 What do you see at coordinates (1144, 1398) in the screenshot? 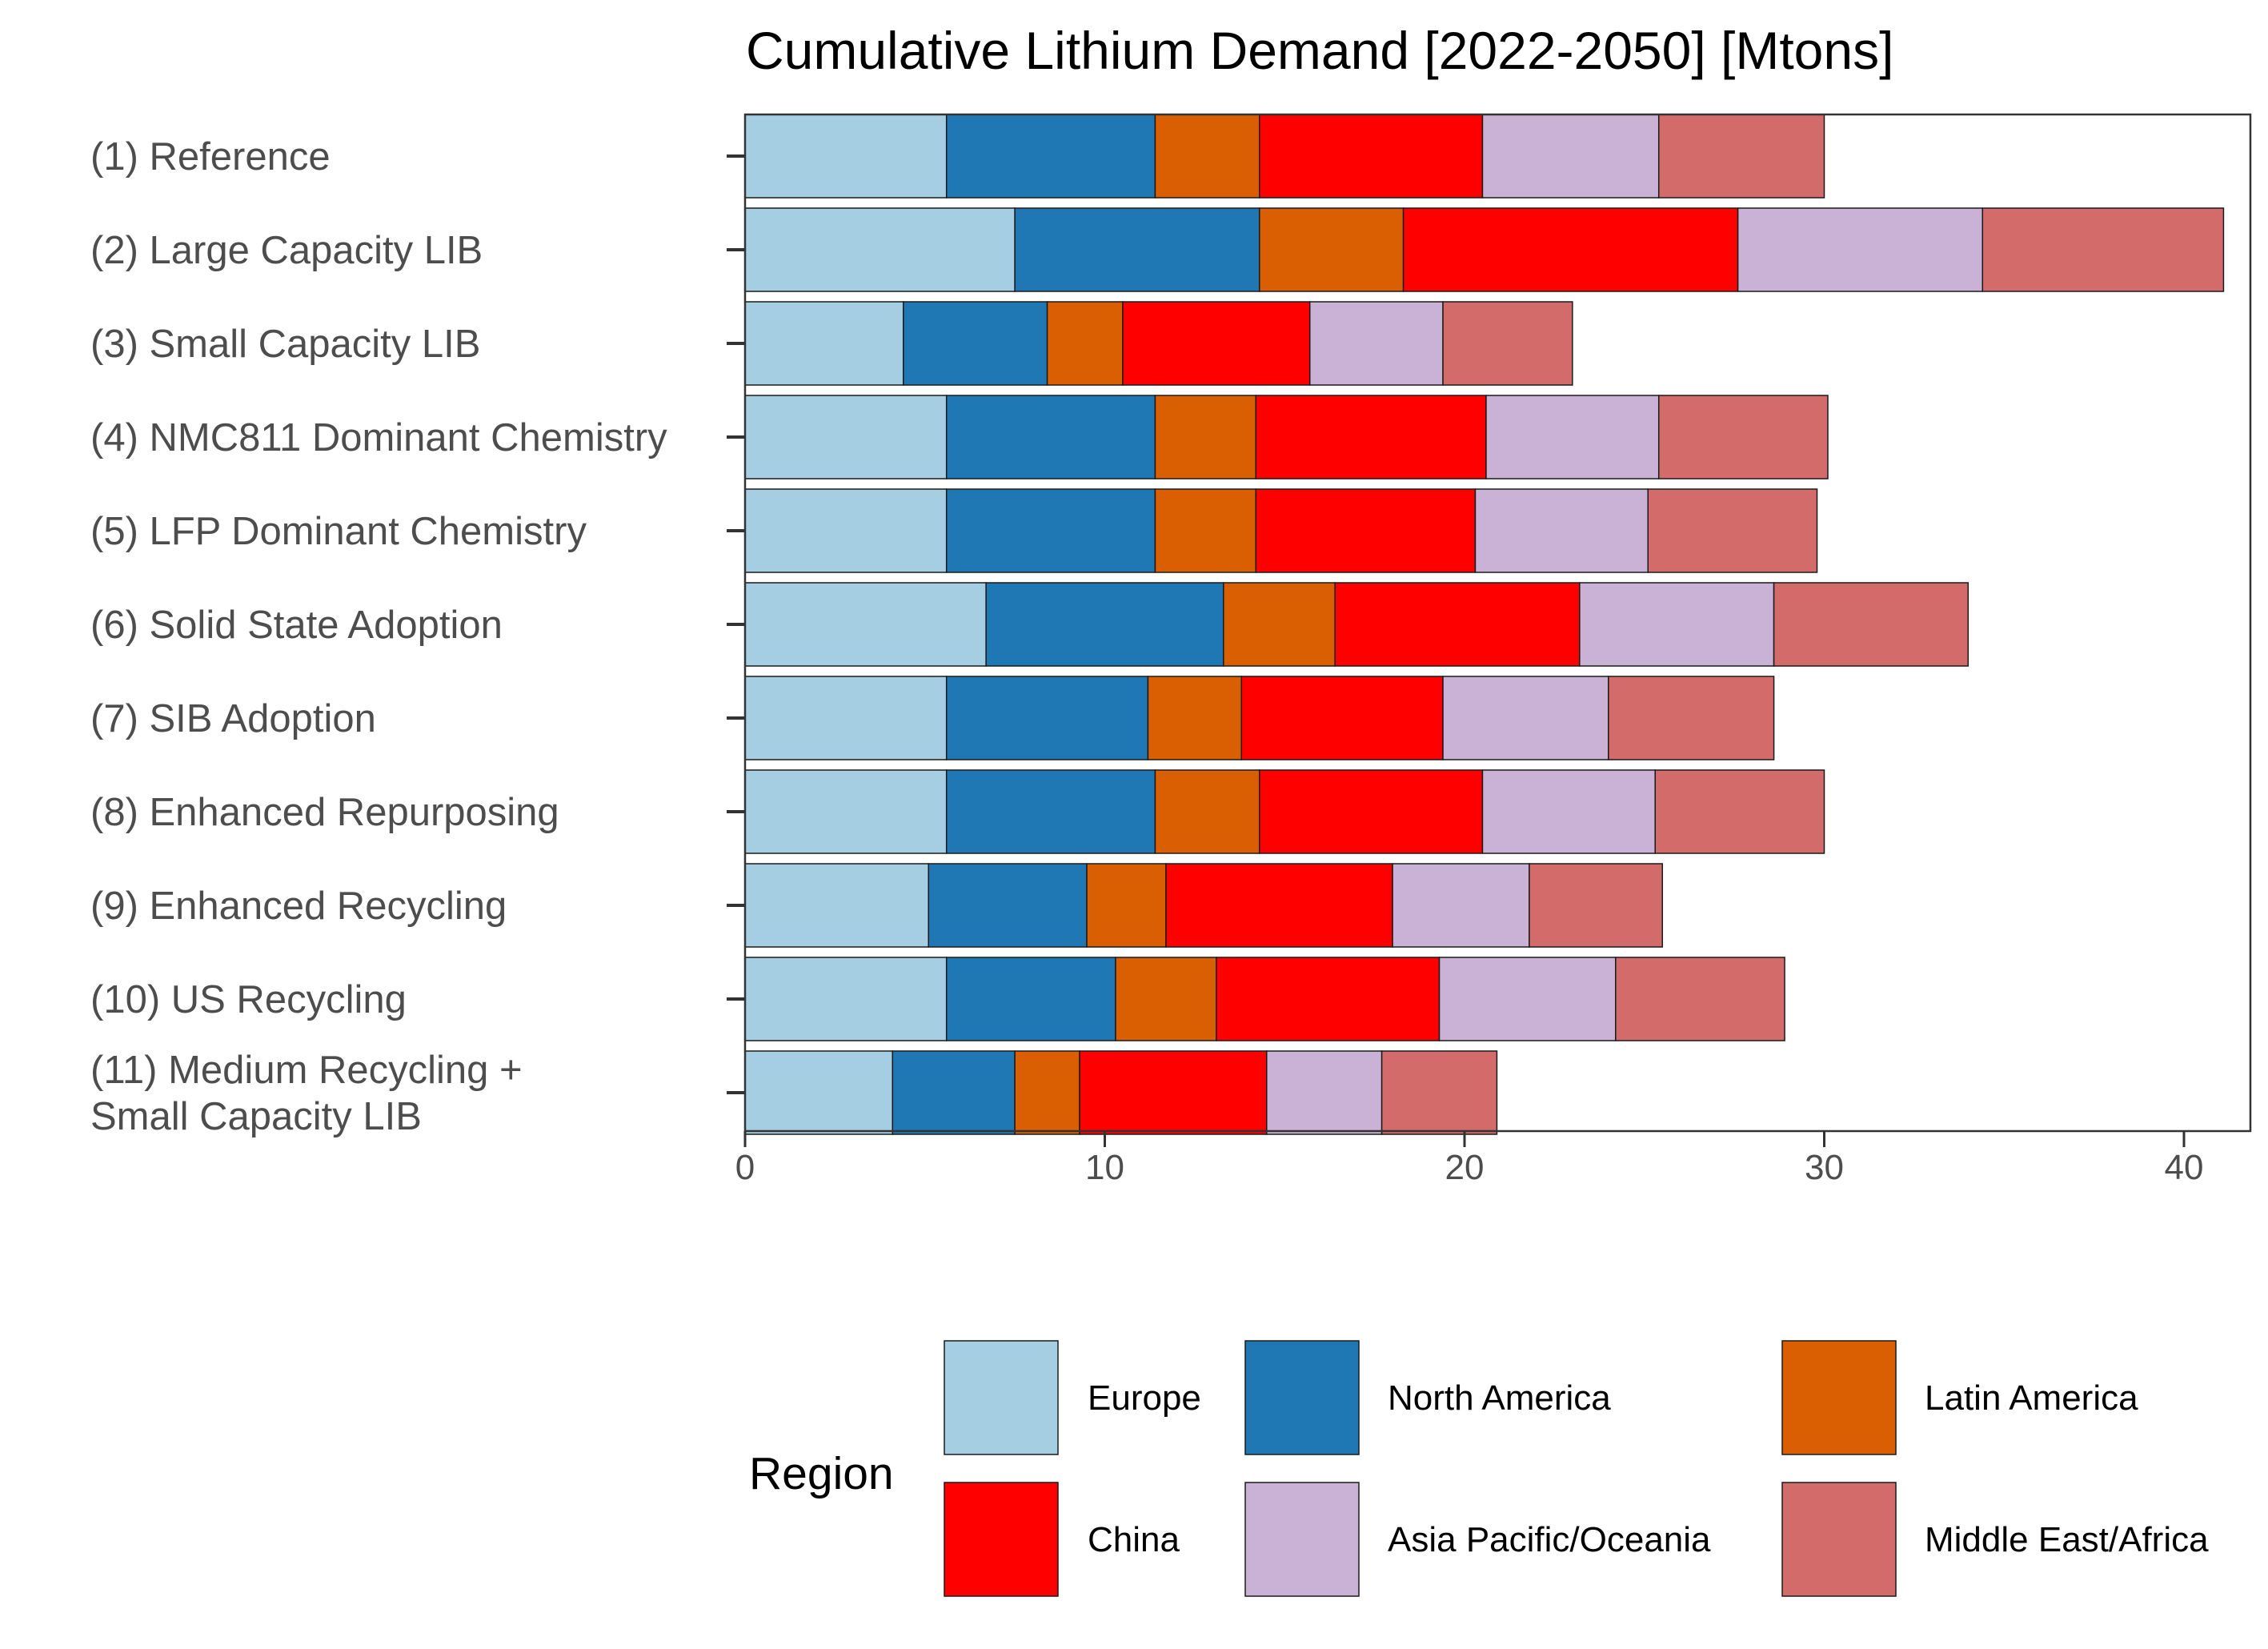
I see `legend-label: Europe` at bounding box center [1144, 1398].